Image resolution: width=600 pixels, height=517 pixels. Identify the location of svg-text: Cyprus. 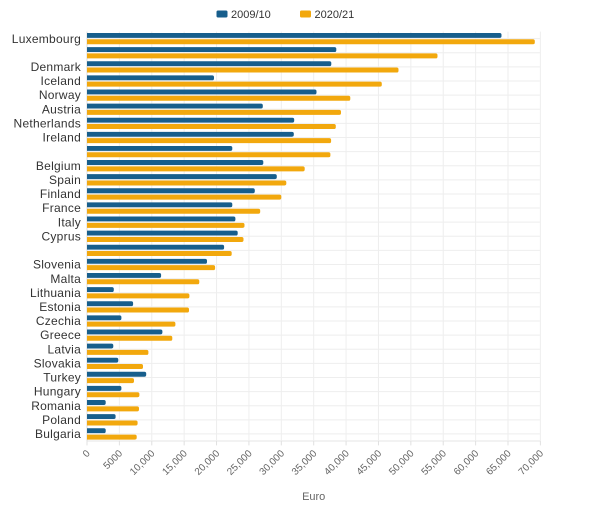
(61, 236).